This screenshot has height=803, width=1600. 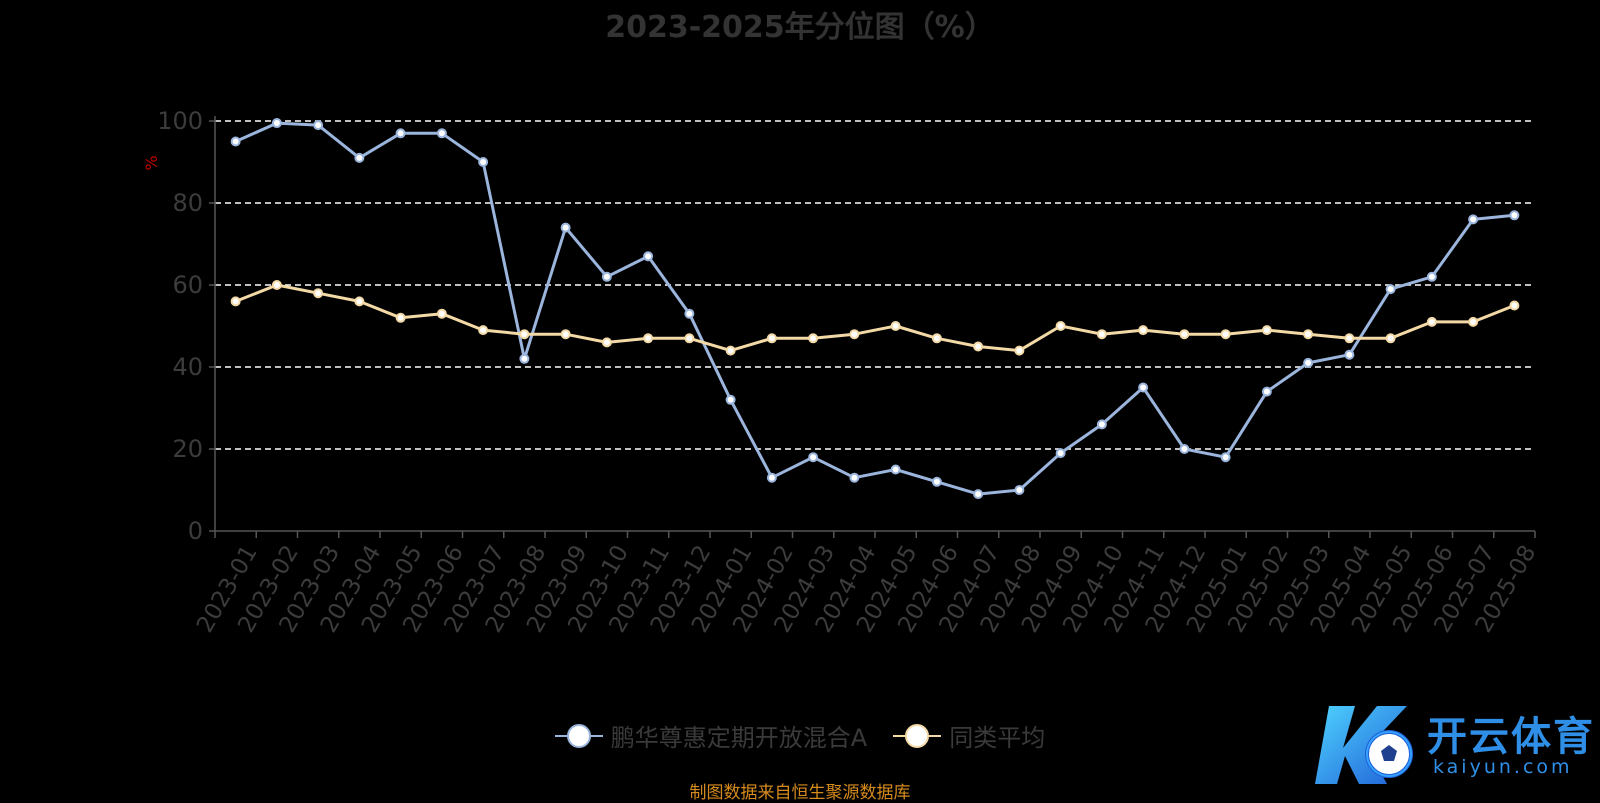 I want to click on y-tick-label: 100, so click(x=180, y=121).